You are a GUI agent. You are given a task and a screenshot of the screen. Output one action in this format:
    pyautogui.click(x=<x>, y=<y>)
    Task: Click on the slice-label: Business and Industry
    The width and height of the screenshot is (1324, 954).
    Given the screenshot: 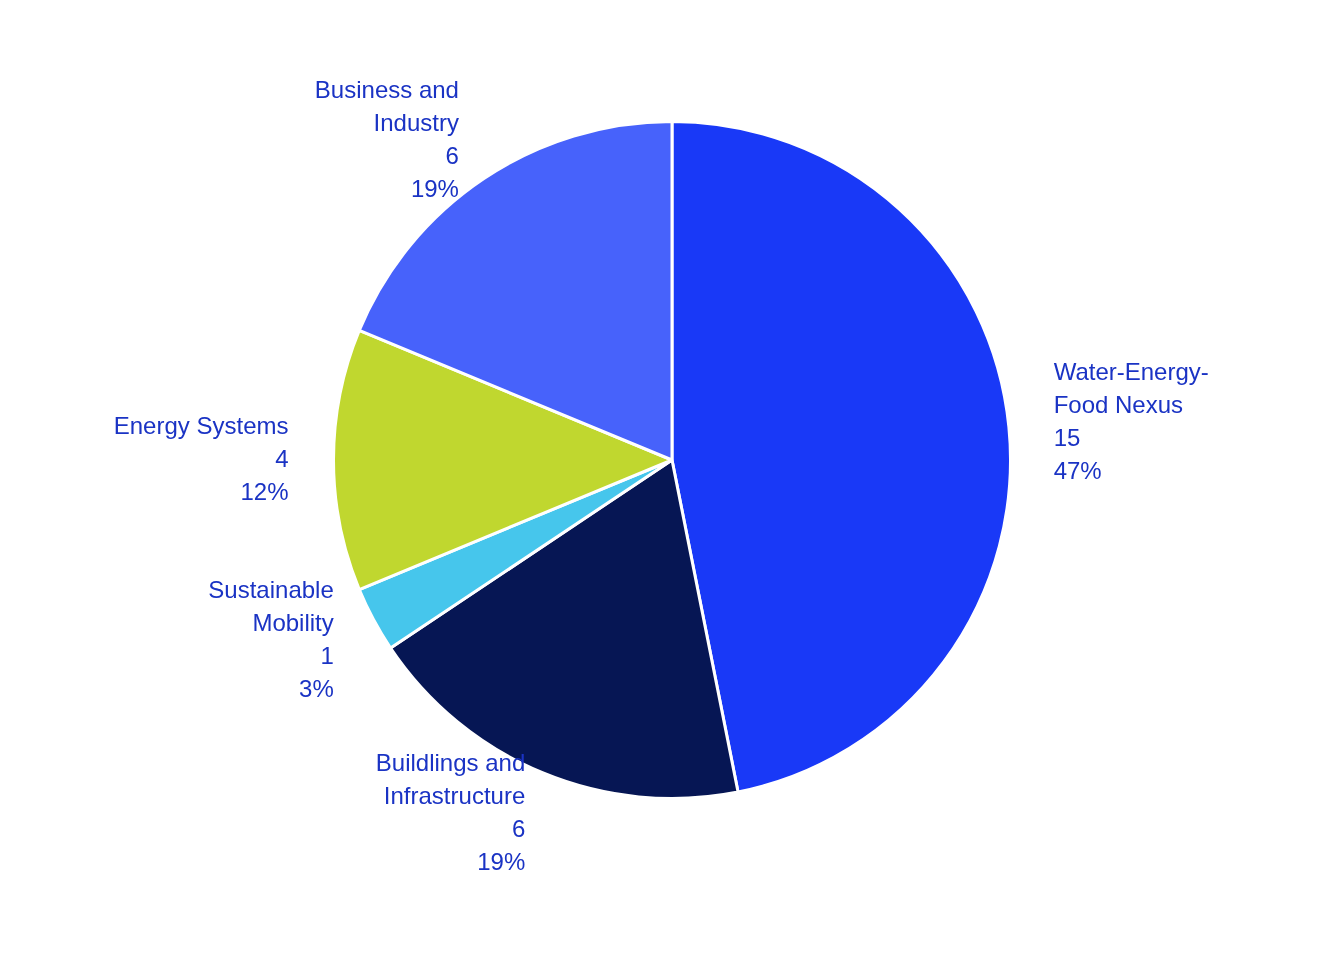 What is the action you would take?
    pyautogui.click(x=386, y=106)
    